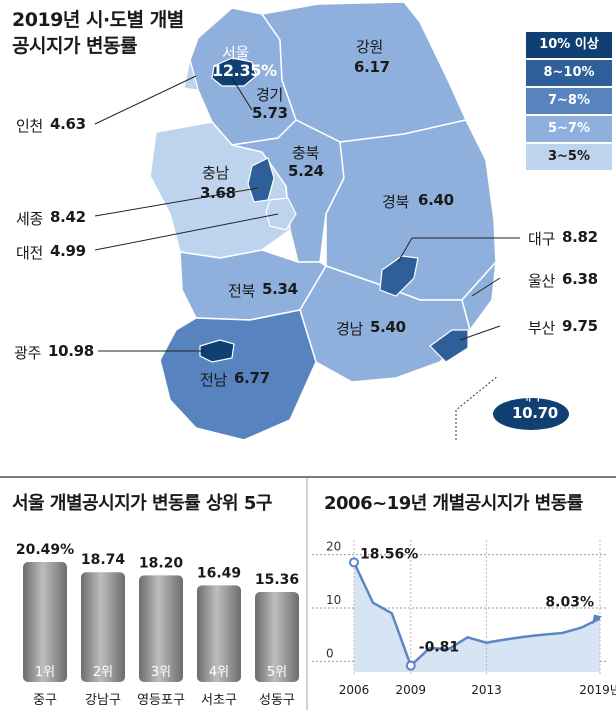 Image resolution: width=616 pixels, height=710 pixels. Describe the element at coordinates (217, 351) in the screenshot. I see `region-gwangju` at that location.